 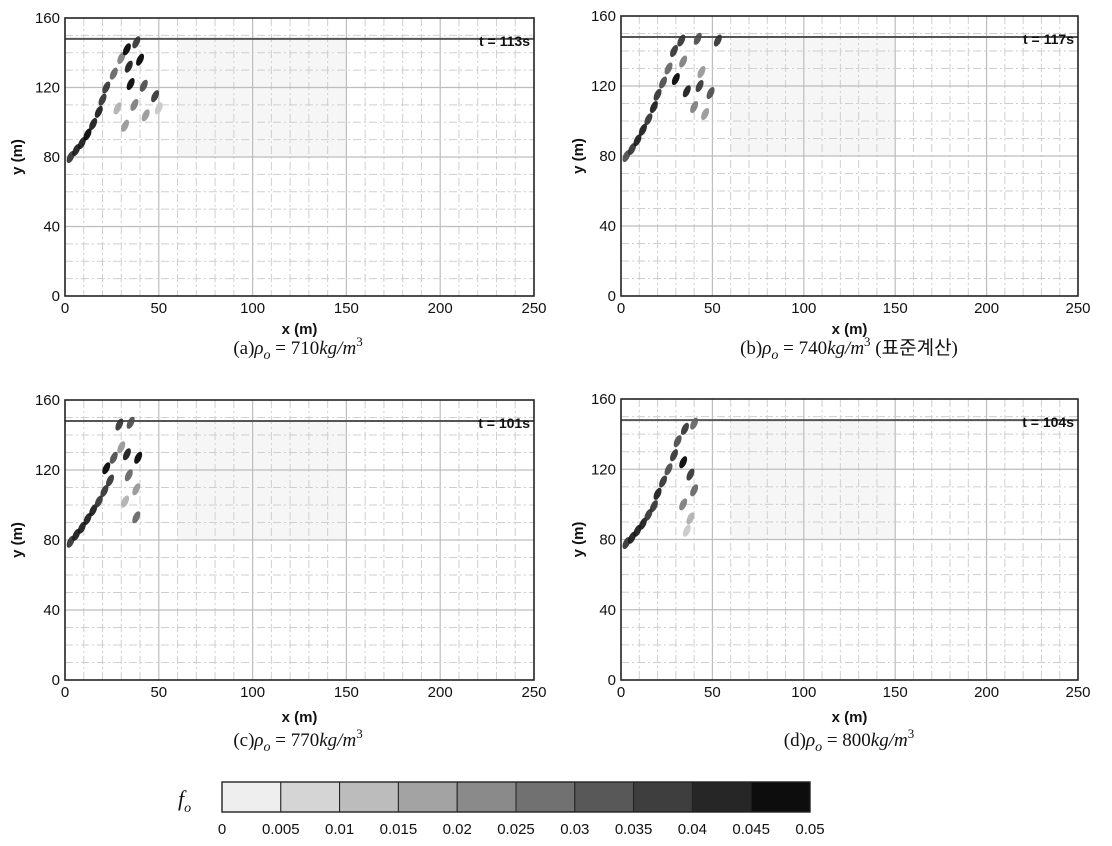 What do you see at coordinates (850, 329) in the screenshot?
I see `x-axis-label: x (m)` at bounding box center [850, 329].